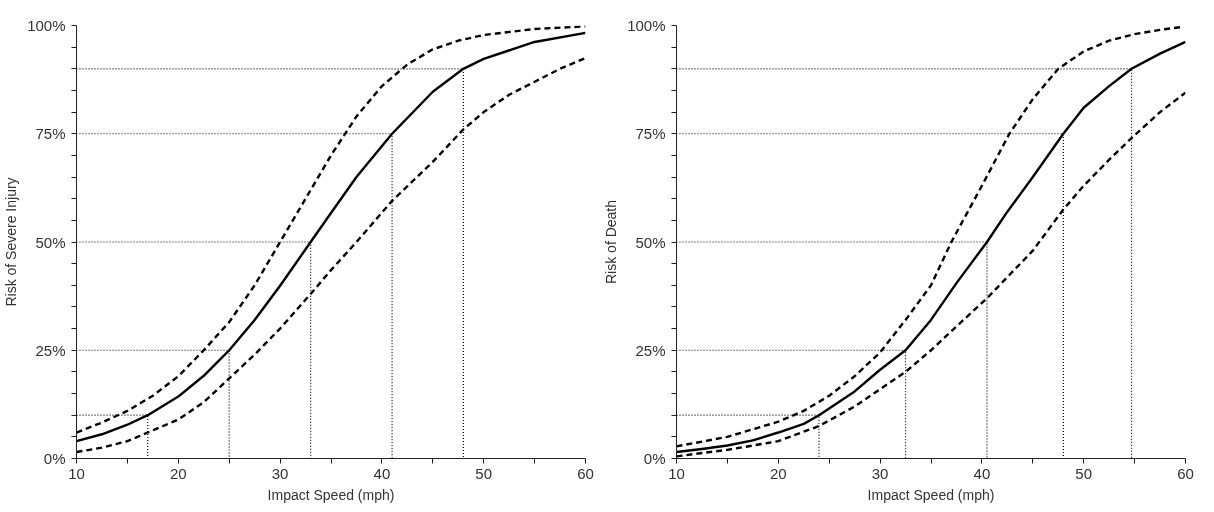 This screenshot has height=512, width=1214. Describe the element at coordinates (611, 242) in the screenshot. I see `y-axis-title: Risk of Death` at that location.